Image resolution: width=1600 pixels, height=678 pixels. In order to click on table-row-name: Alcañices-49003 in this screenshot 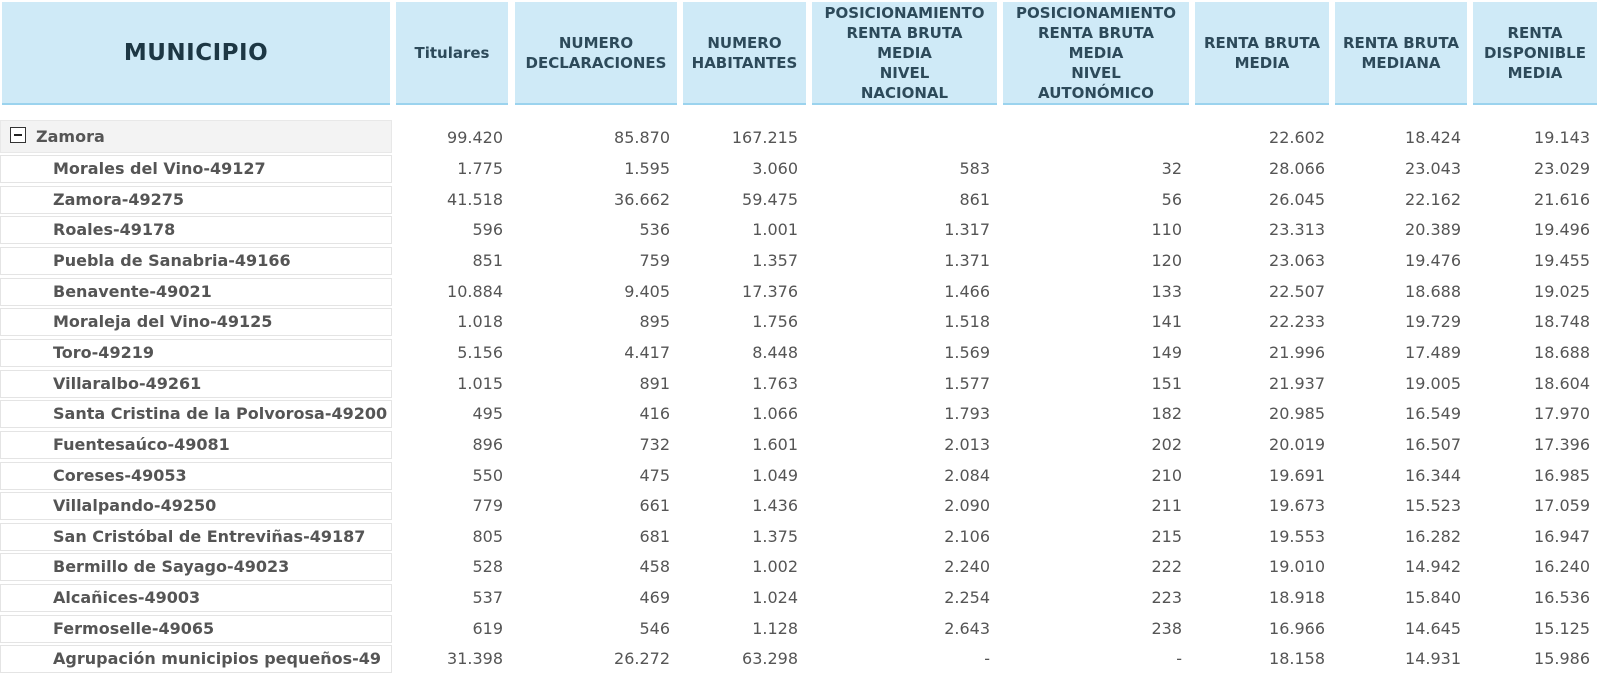, I will do `click(196, 598)`.